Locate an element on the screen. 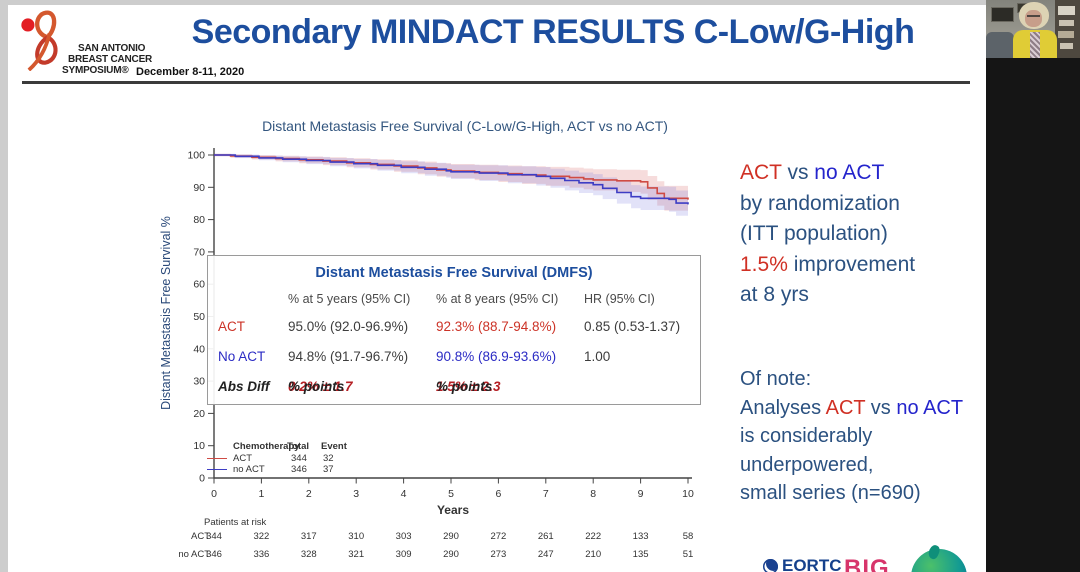 Image resolution: width=1080 pixels, height=572 pixels. stats-row-label: Abs Diff is located at coordinates (244, 386).